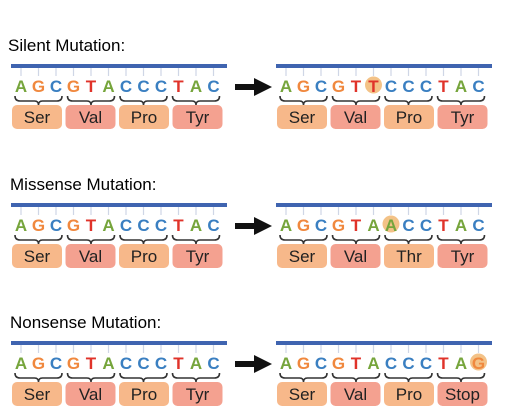 The height and width of the screenshot is (420, 508). I want to click on codon-label: Stop, so click(462, 394).